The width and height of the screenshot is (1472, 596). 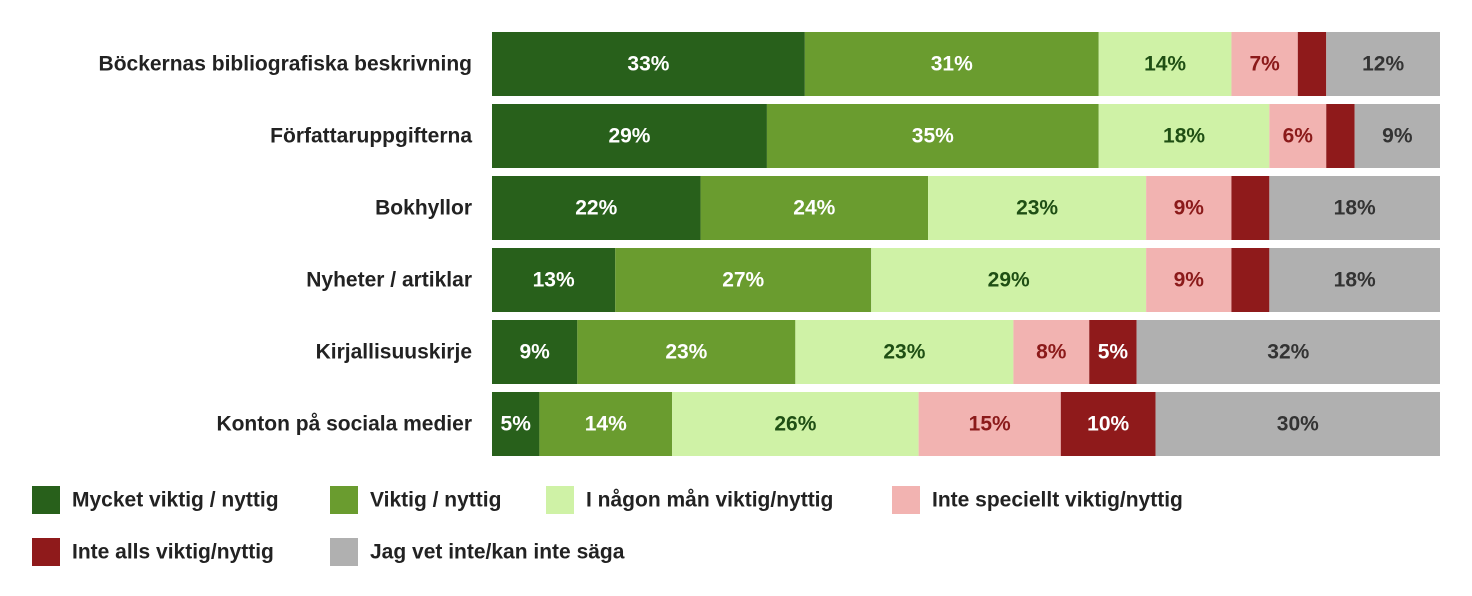 What do you see at coordinates (1250, 280) in the screenshot?
I see `bar-segment-nyheter-artiklar-inte-alls-viktig-nyttig` at bounding box center [1250, 280].